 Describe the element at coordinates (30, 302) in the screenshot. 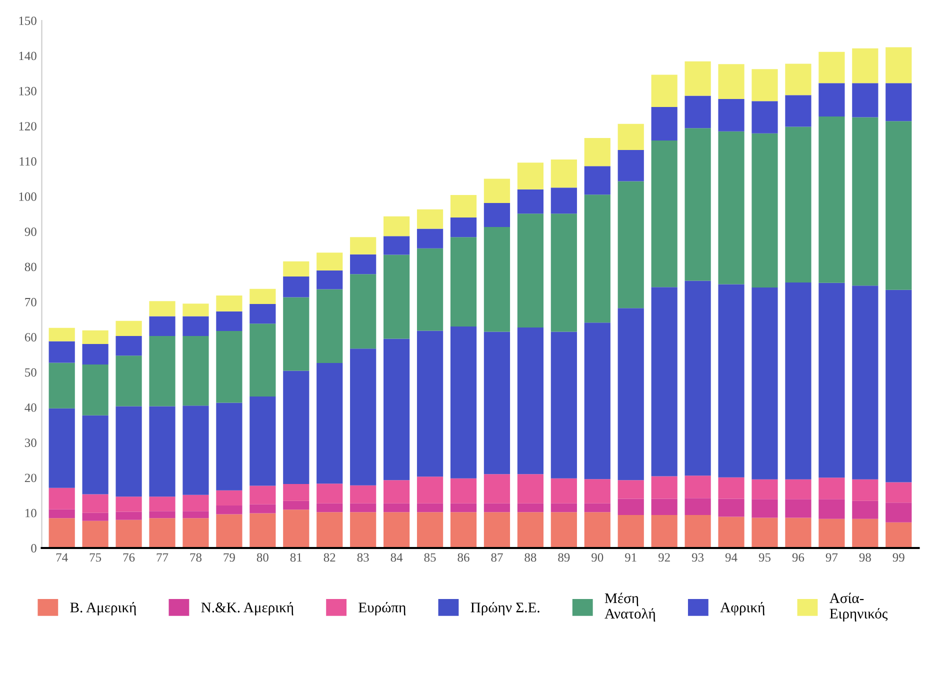

I see `y-tick-label: 70` at that location.